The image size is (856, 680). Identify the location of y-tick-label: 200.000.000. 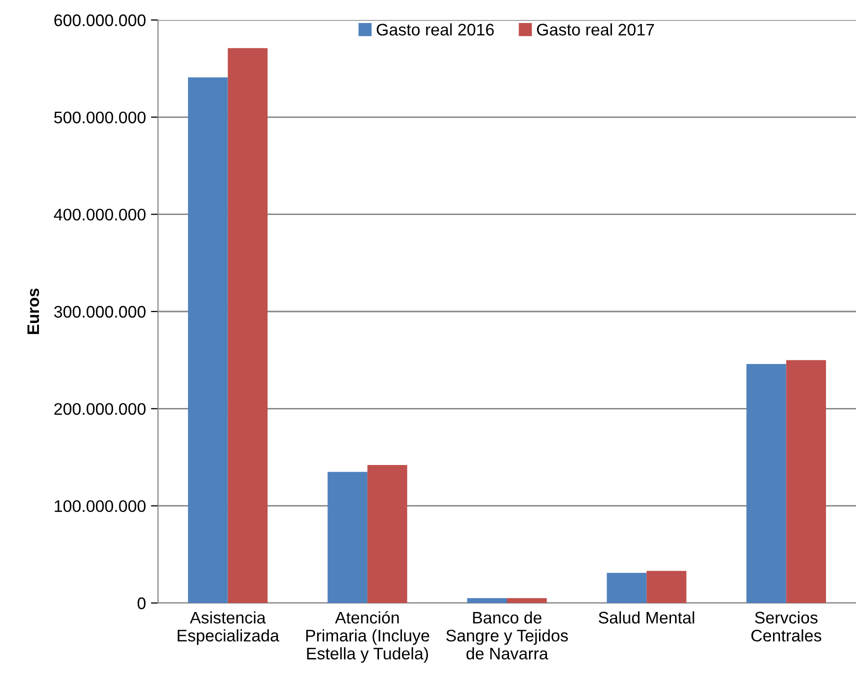
(100, 409).